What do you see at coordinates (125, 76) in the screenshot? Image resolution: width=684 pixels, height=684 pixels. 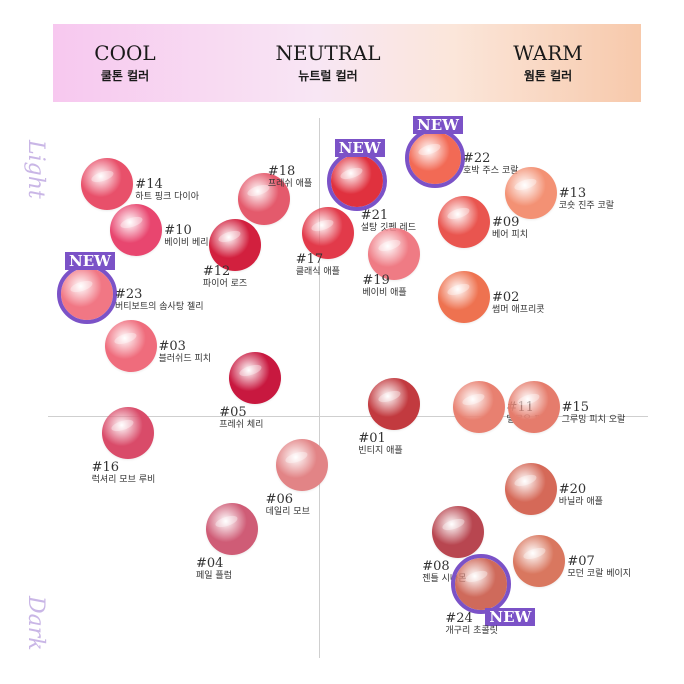 I see `cool-sublabel: 쿨톤 컬러` at bounding box center [125, 76].